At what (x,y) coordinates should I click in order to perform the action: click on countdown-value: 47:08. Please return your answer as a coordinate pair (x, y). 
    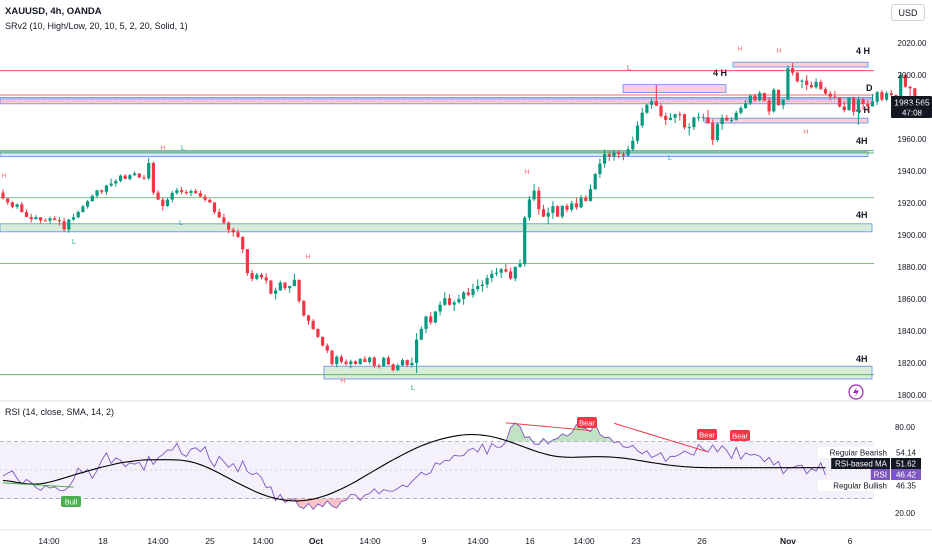
    Looking at the image, I should click on (912, 113).